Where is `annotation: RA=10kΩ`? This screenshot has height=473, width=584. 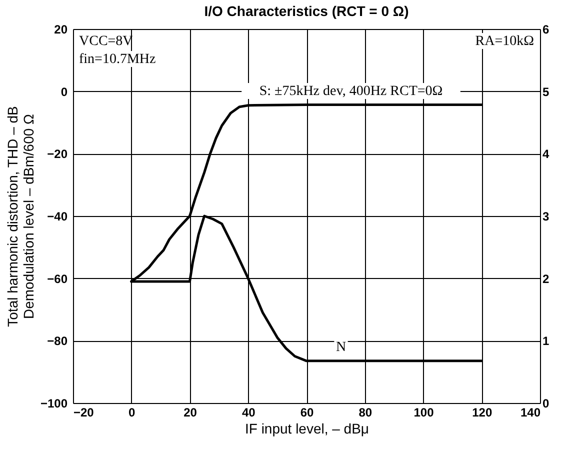
annotation: RA=10kΩ is located at coordinates (504, 41).